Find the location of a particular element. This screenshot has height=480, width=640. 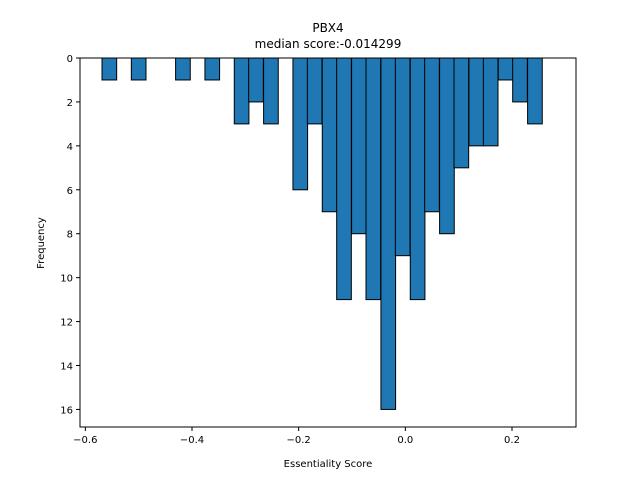

y-tick-label: 0 is located at coordinates (70, 59).